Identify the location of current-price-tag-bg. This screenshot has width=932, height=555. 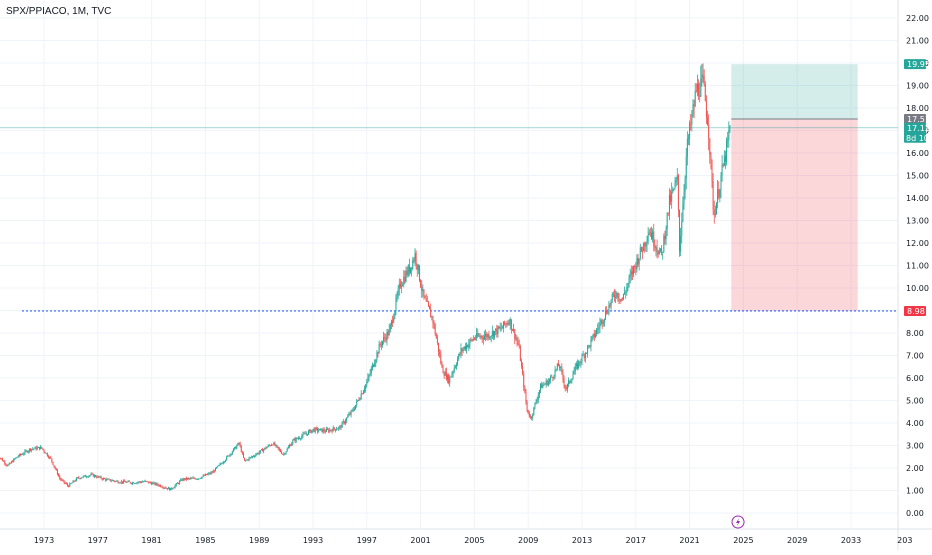
(915, 132).